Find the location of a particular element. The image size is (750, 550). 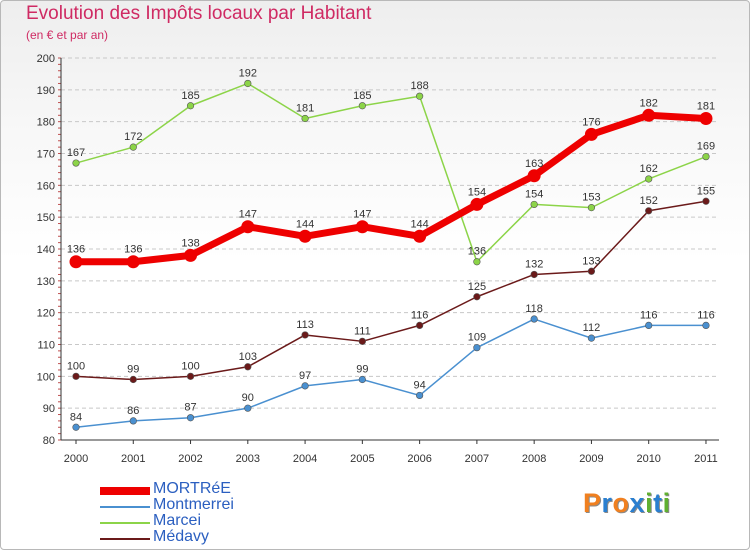

y-tick-label: 160 is located at coordinates (46, 186).